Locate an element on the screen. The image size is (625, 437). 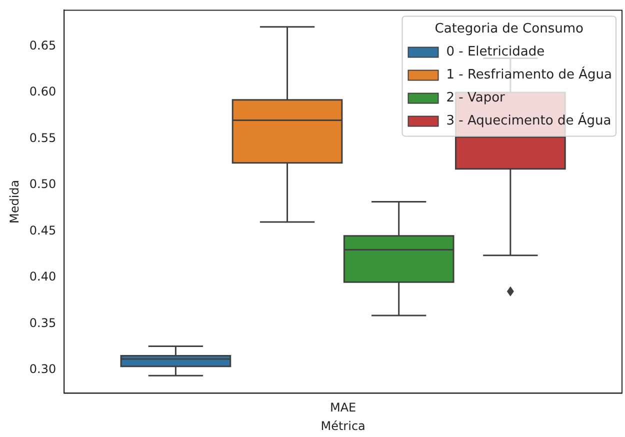
y-tick-label: 0.60 is located at coordinates (42, 91).